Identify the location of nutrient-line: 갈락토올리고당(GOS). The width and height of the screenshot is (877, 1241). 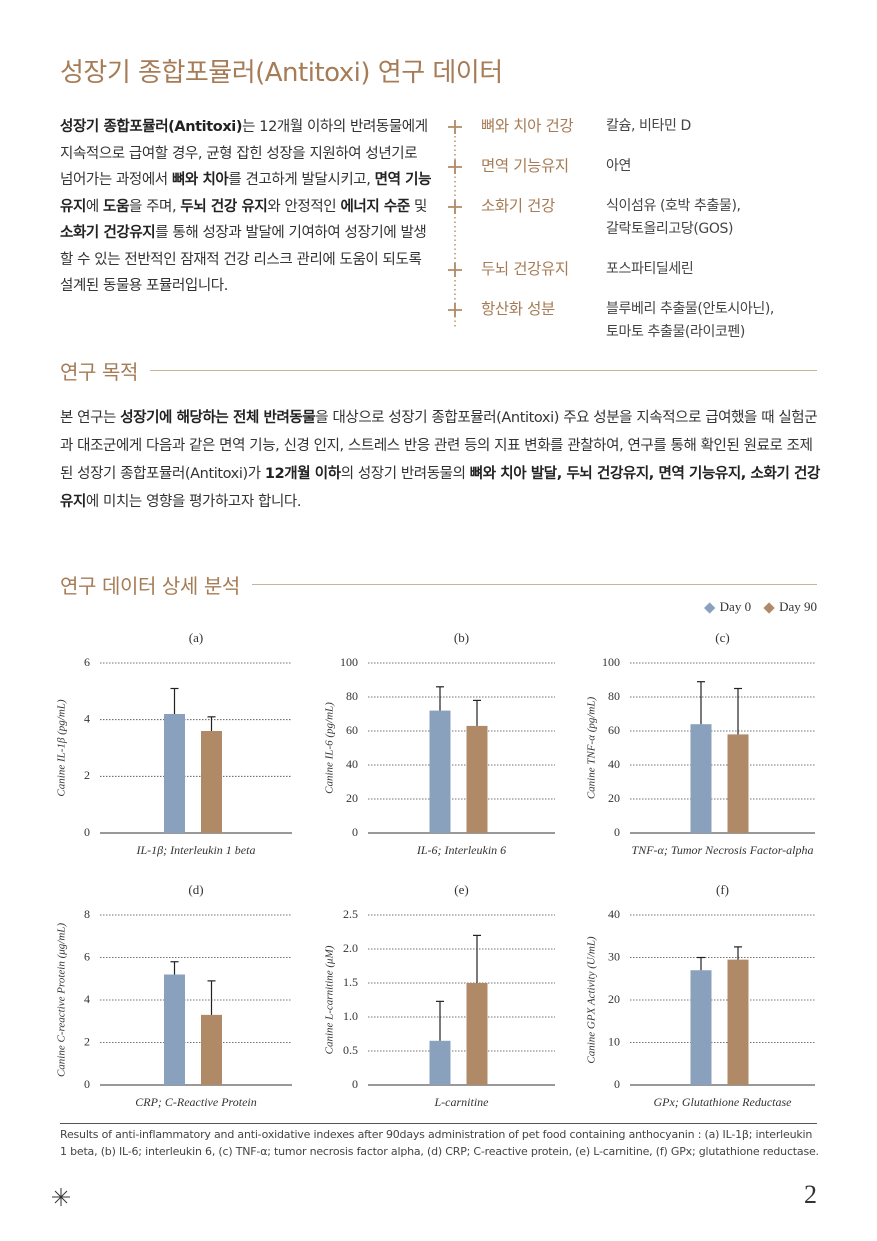
(670, 229).